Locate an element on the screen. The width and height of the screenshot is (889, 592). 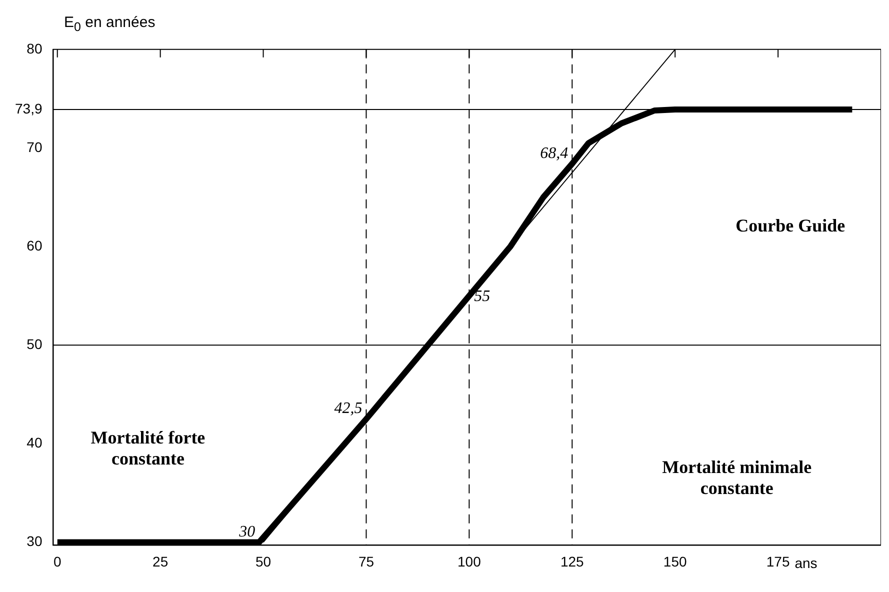
y-tick-label: 60 is located at coordinates (34, 245).